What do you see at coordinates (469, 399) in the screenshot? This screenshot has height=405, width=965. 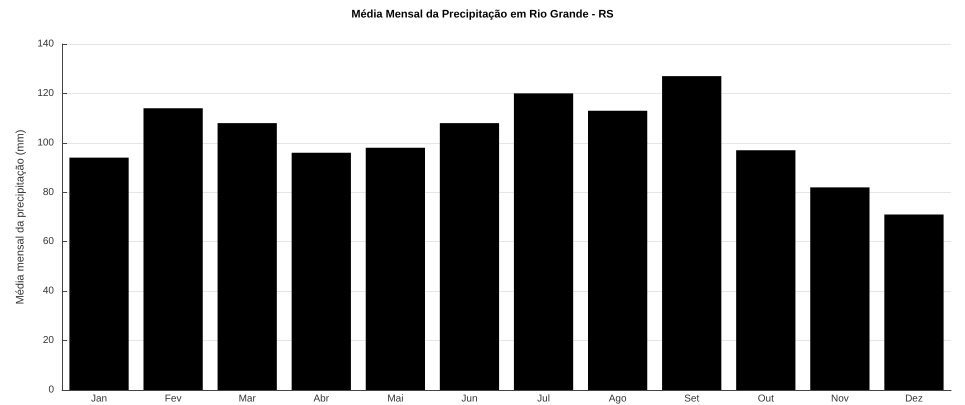 I see `x-tick-label: Jun` at bounding box center [469, 399].